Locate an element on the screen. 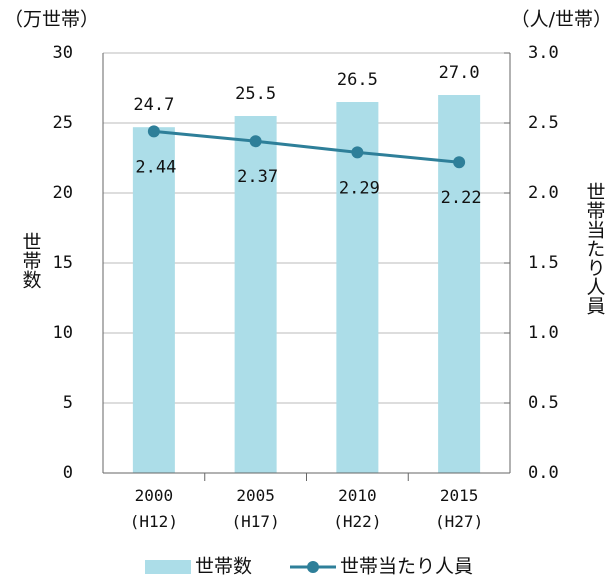 The image size is (616, 581). x-tick-label: 2005 (H17) is located at coordinates (255, 508).